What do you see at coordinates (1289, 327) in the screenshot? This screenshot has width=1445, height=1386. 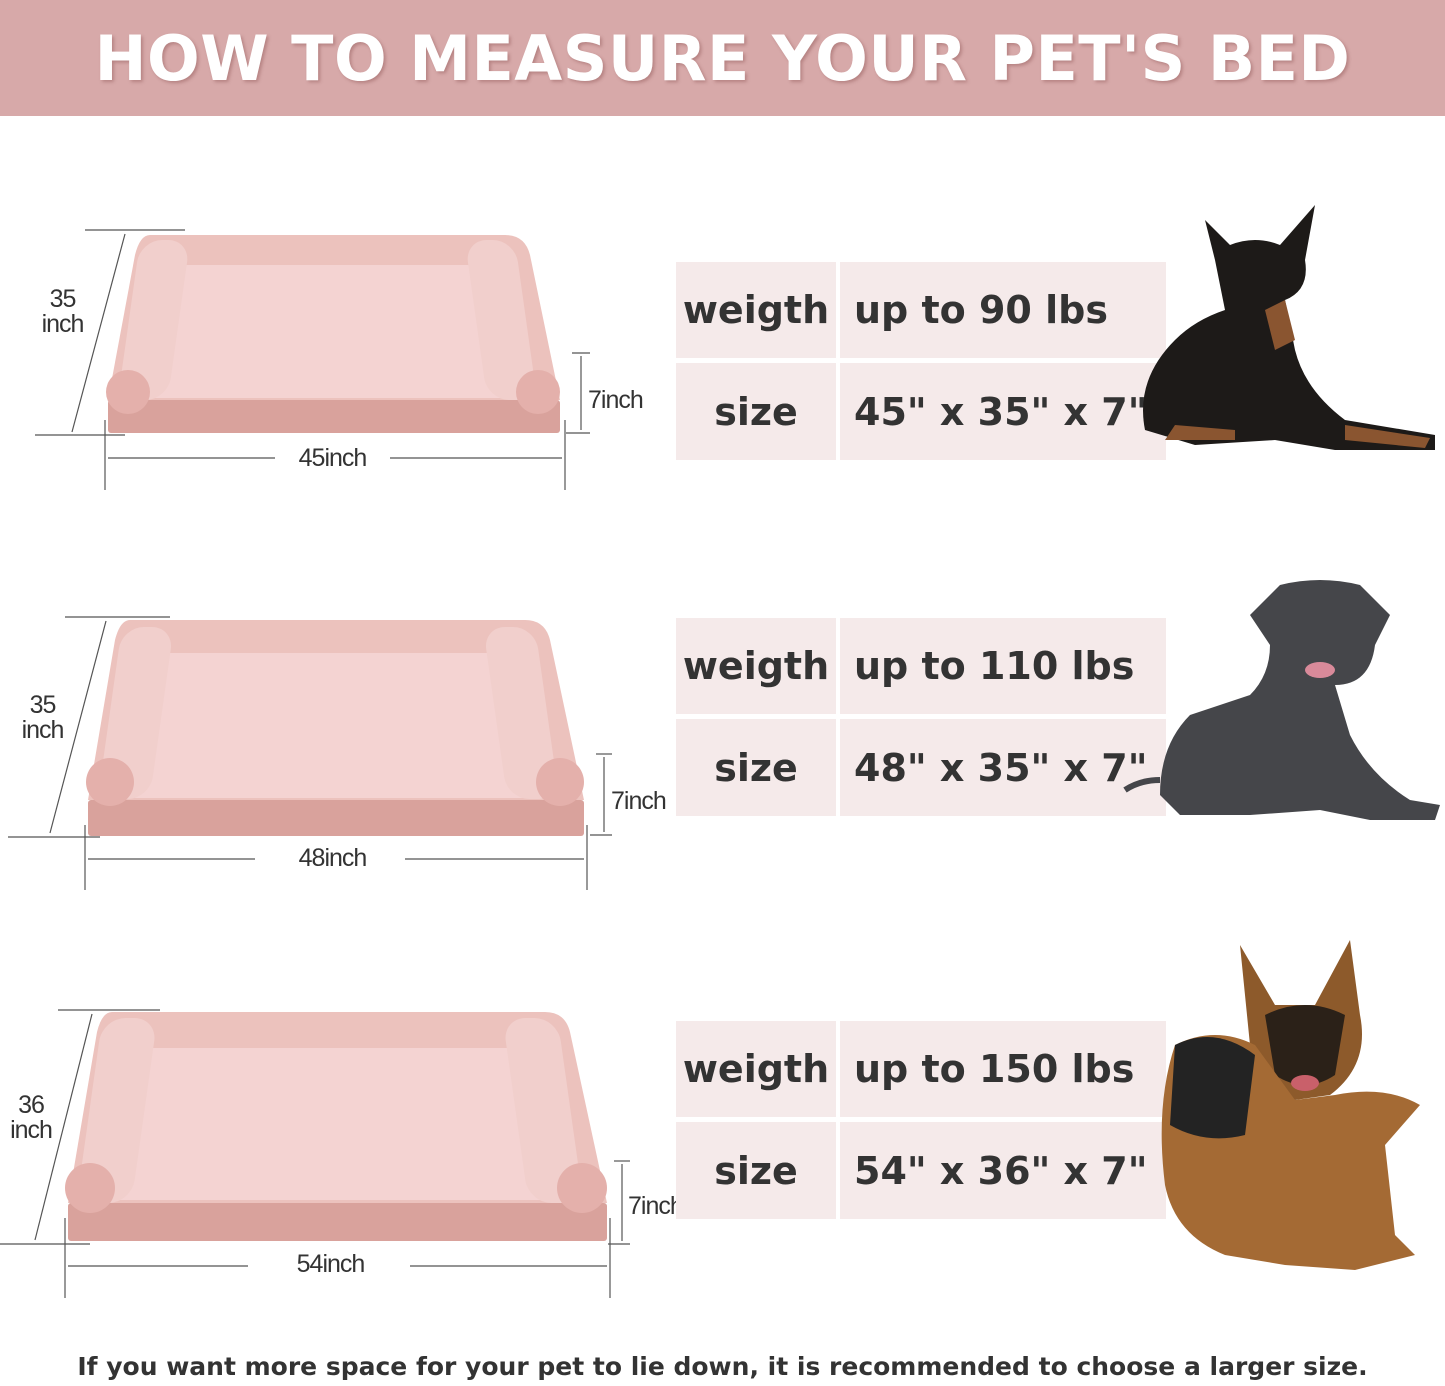 I see `doberman-dog-image` at bounding box center [1289, 327].